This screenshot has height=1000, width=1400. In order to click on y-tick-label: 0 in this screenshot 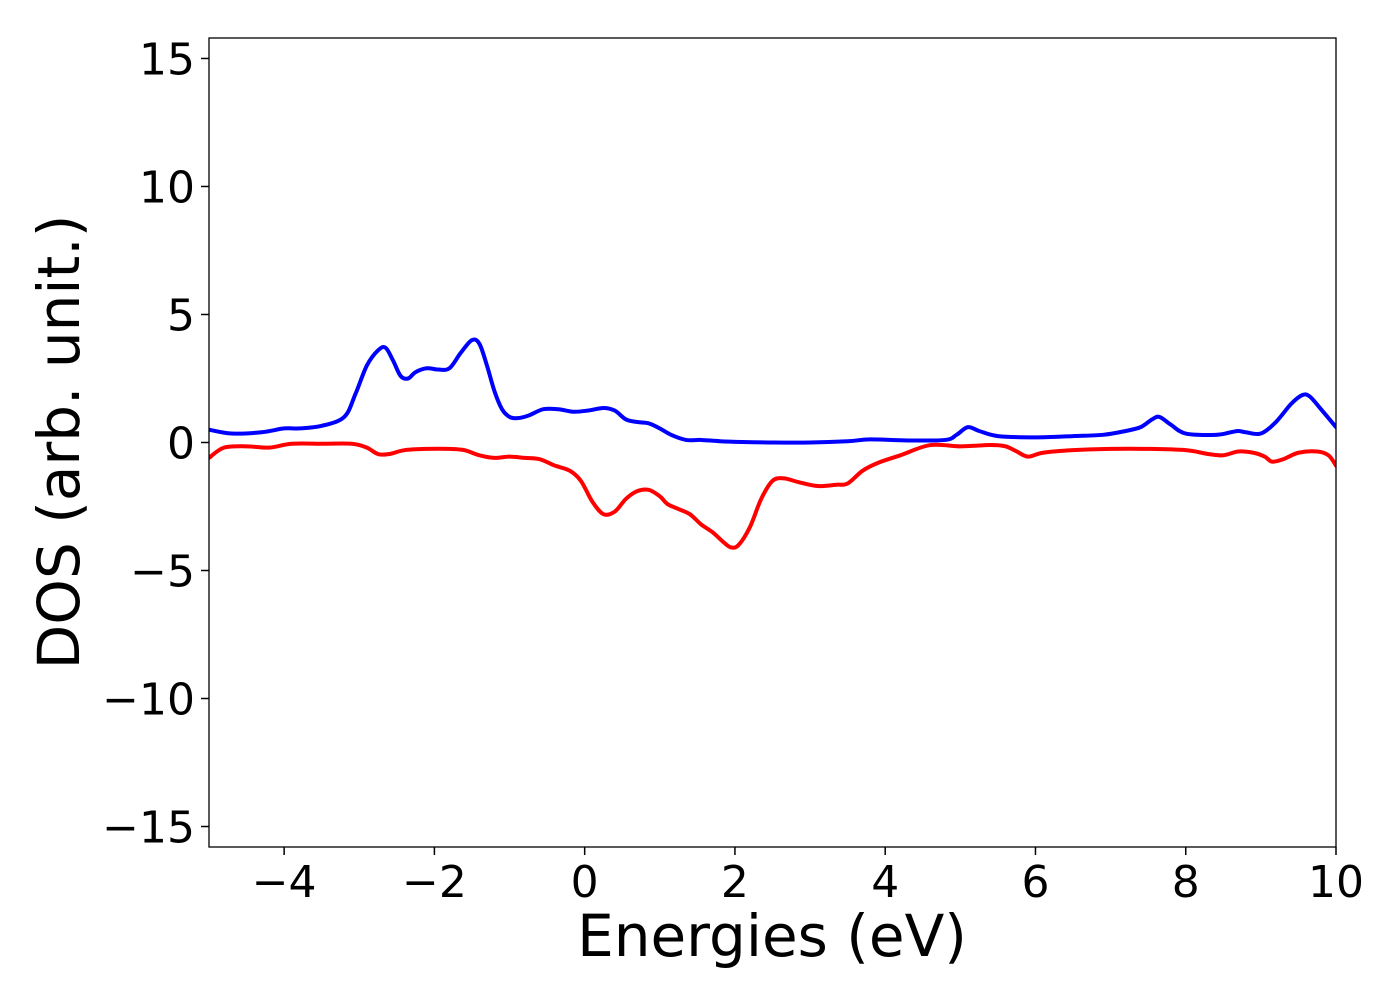, I will do `click(181, 444)`.